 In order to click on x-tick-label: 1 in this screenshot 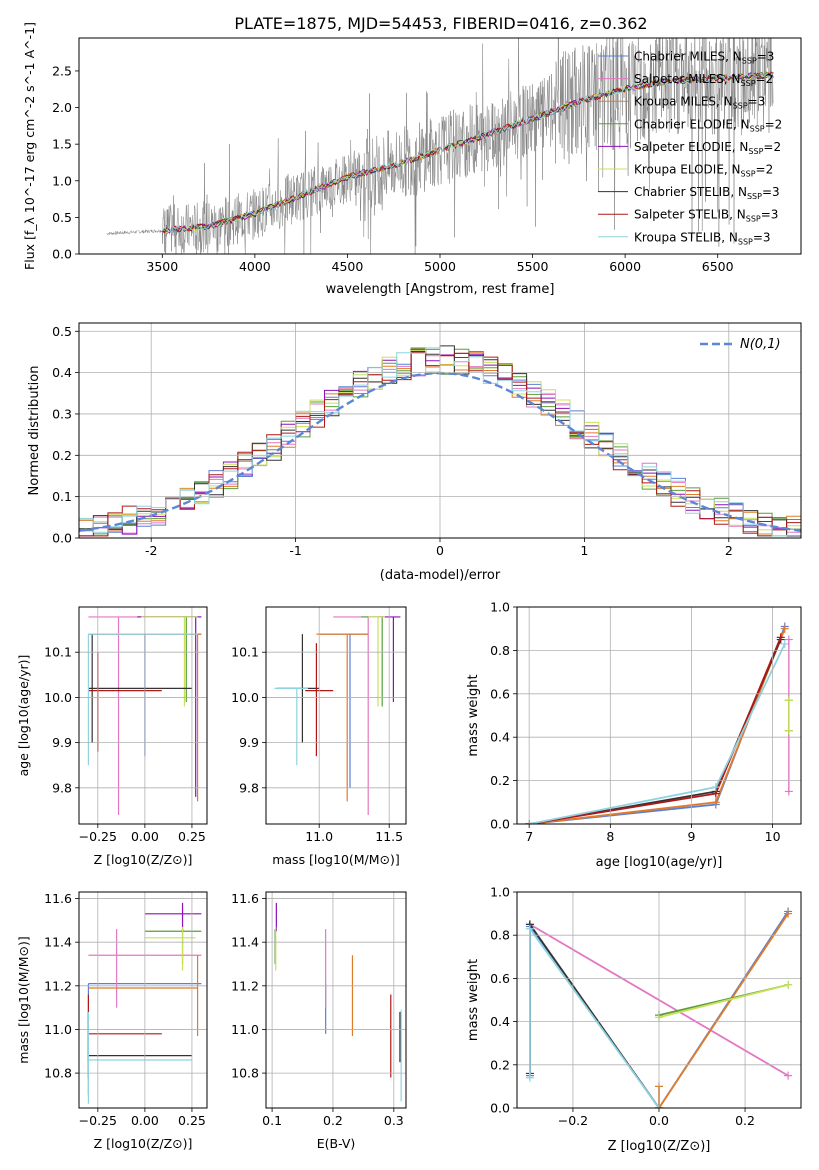, I will do `click(584, 550)`.